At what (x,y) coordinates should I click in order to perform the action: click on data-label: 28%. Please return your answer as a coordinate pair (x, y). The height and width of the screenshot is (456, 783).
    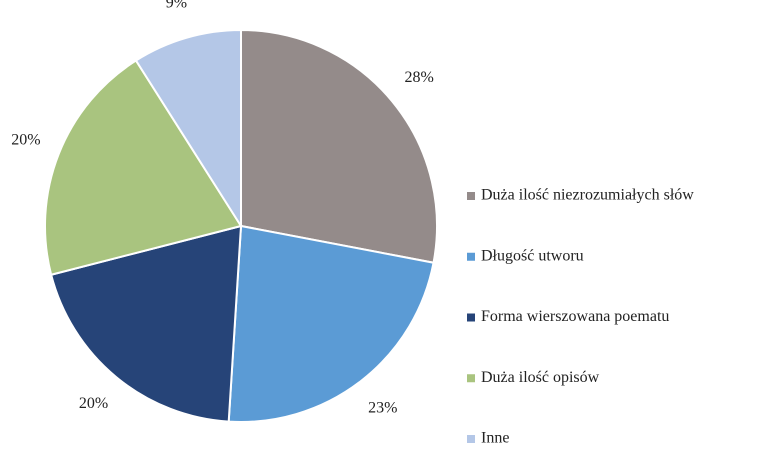
    Looking at the image, I should click on (419, 77).